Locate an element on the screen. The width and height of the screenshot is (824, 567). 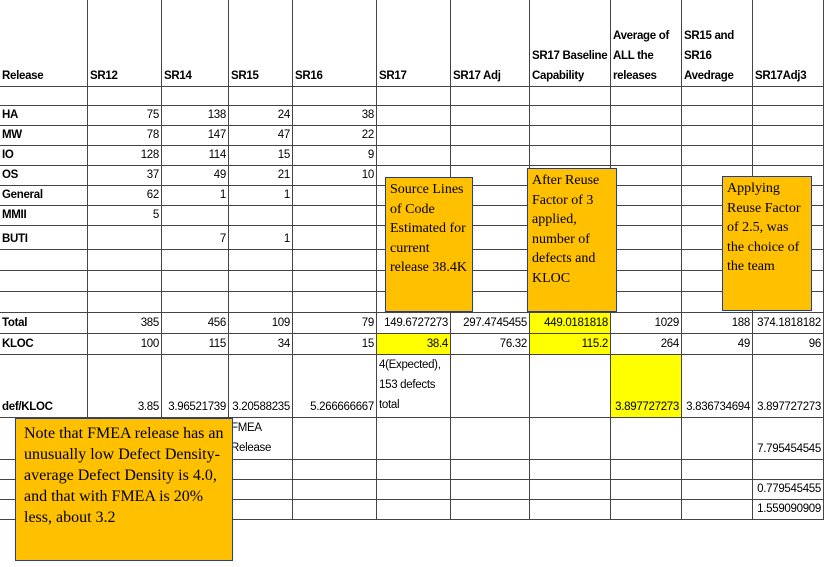
cell: HA is located at coordinates (44, 116).